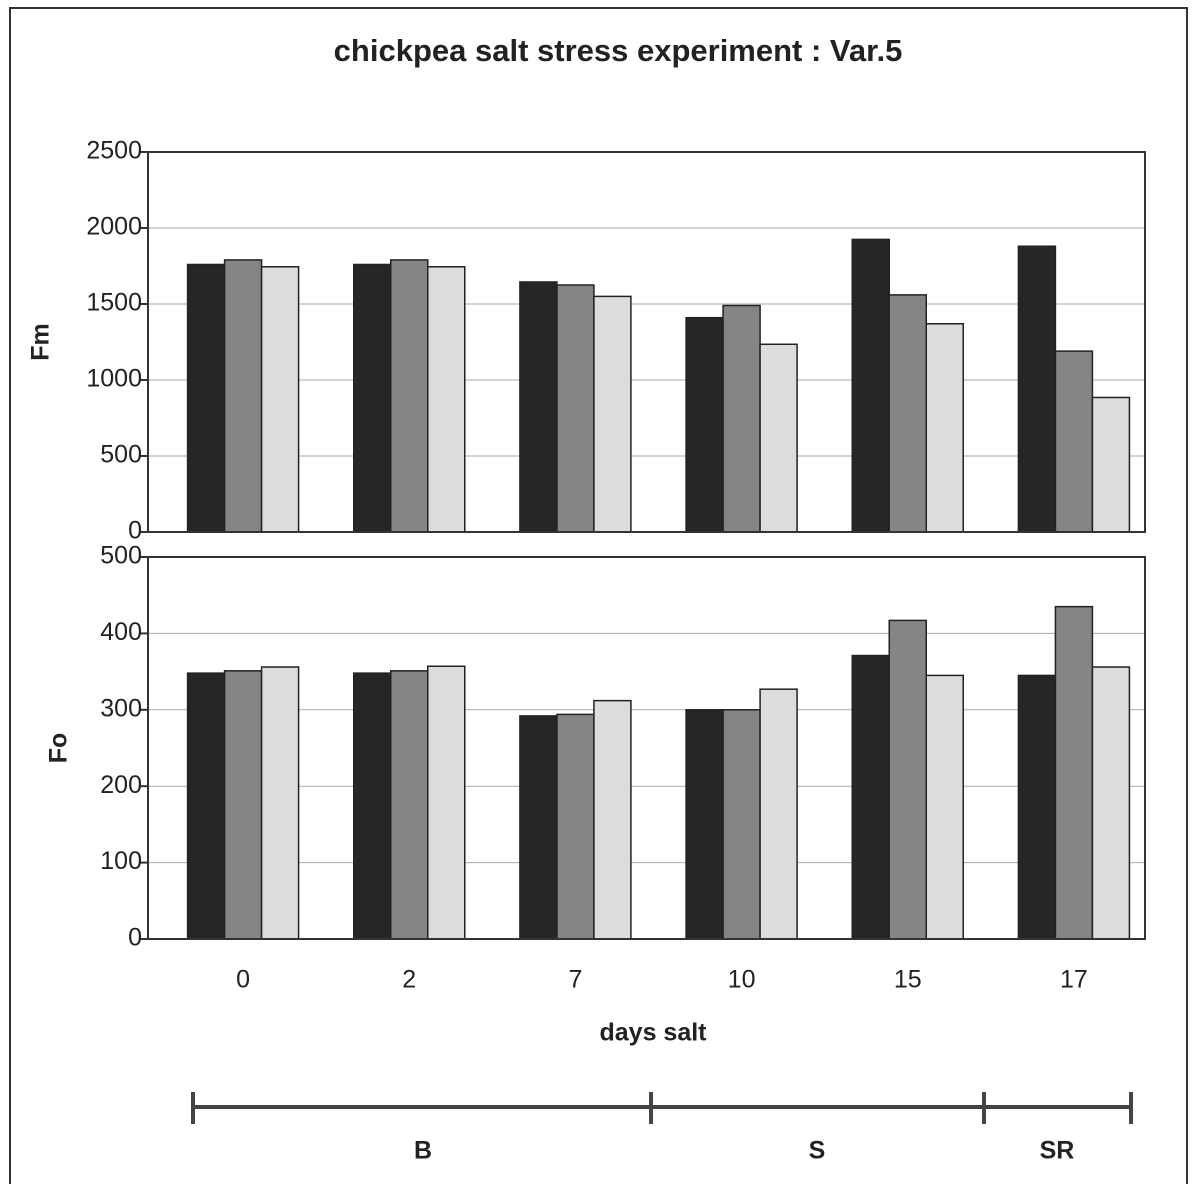  I want to click on x-tick-label: 10, so click(742, 980).